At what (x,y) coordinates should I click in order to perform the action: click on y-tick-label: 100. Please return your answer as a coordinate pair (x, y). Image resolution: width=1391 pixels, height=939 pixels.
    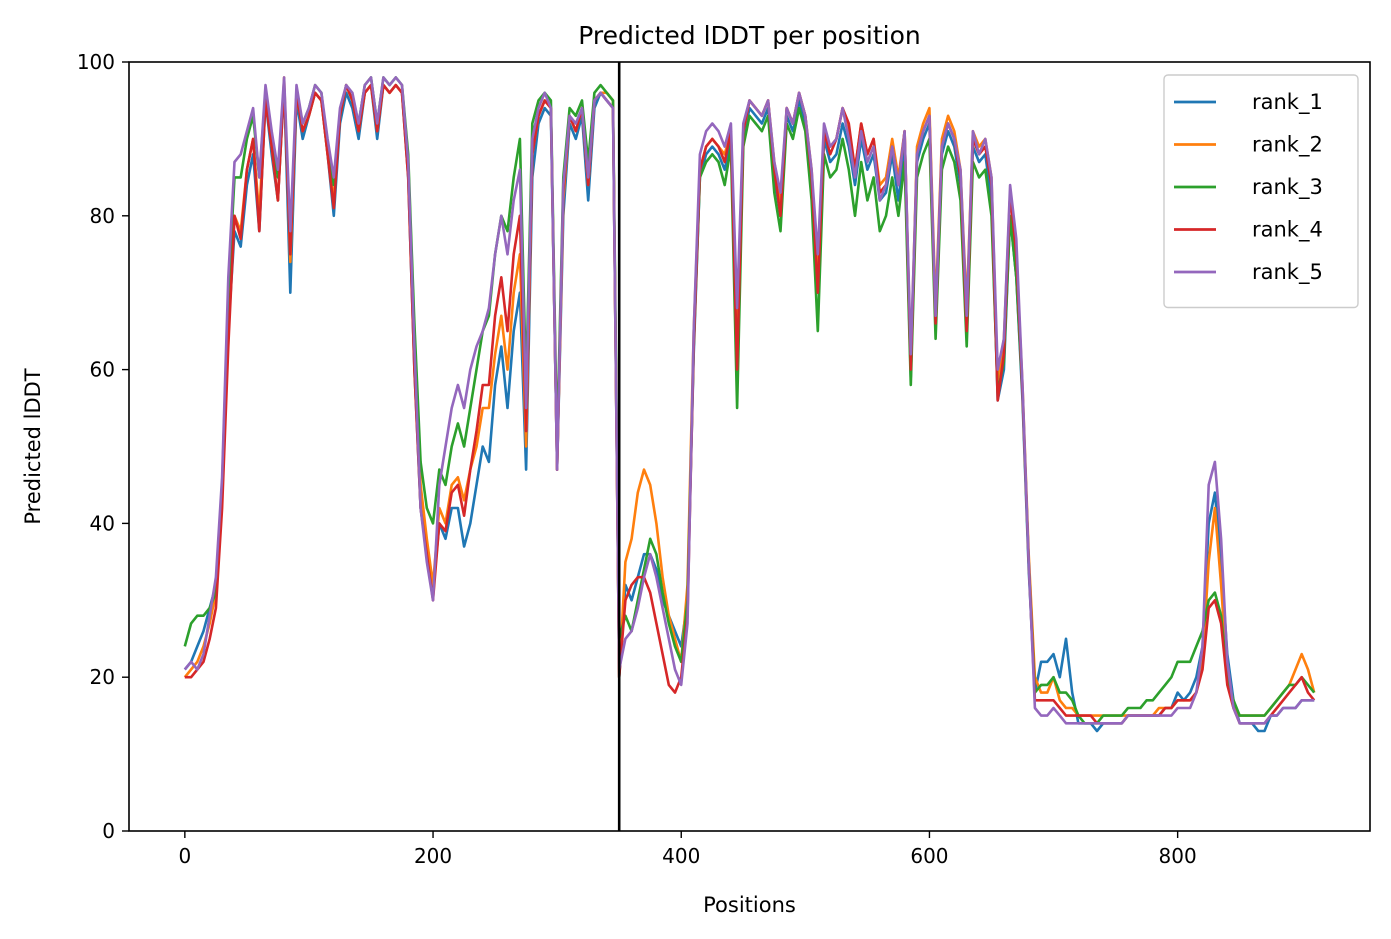
    Looking at the image, I should click on (96, 62).